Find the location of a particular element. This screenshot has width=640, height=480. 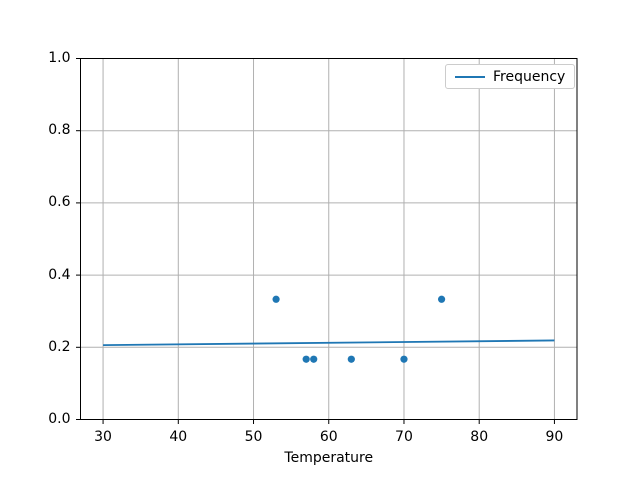

y-tick-label: 0.0 is located at coordinates (59, 419).